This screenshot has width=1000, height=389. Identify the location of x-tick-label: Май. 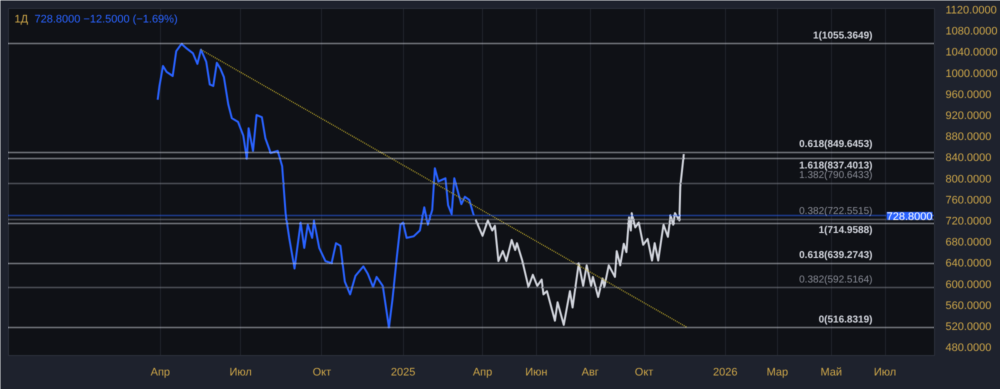
(831, 372).